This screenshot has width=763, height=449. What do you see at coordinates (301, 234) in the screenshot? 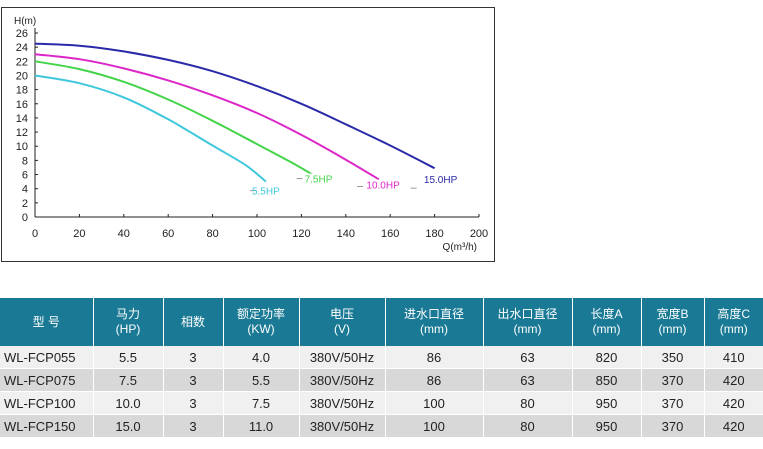
I see `x-tick-label: 120` at bounding box center [301, 234].